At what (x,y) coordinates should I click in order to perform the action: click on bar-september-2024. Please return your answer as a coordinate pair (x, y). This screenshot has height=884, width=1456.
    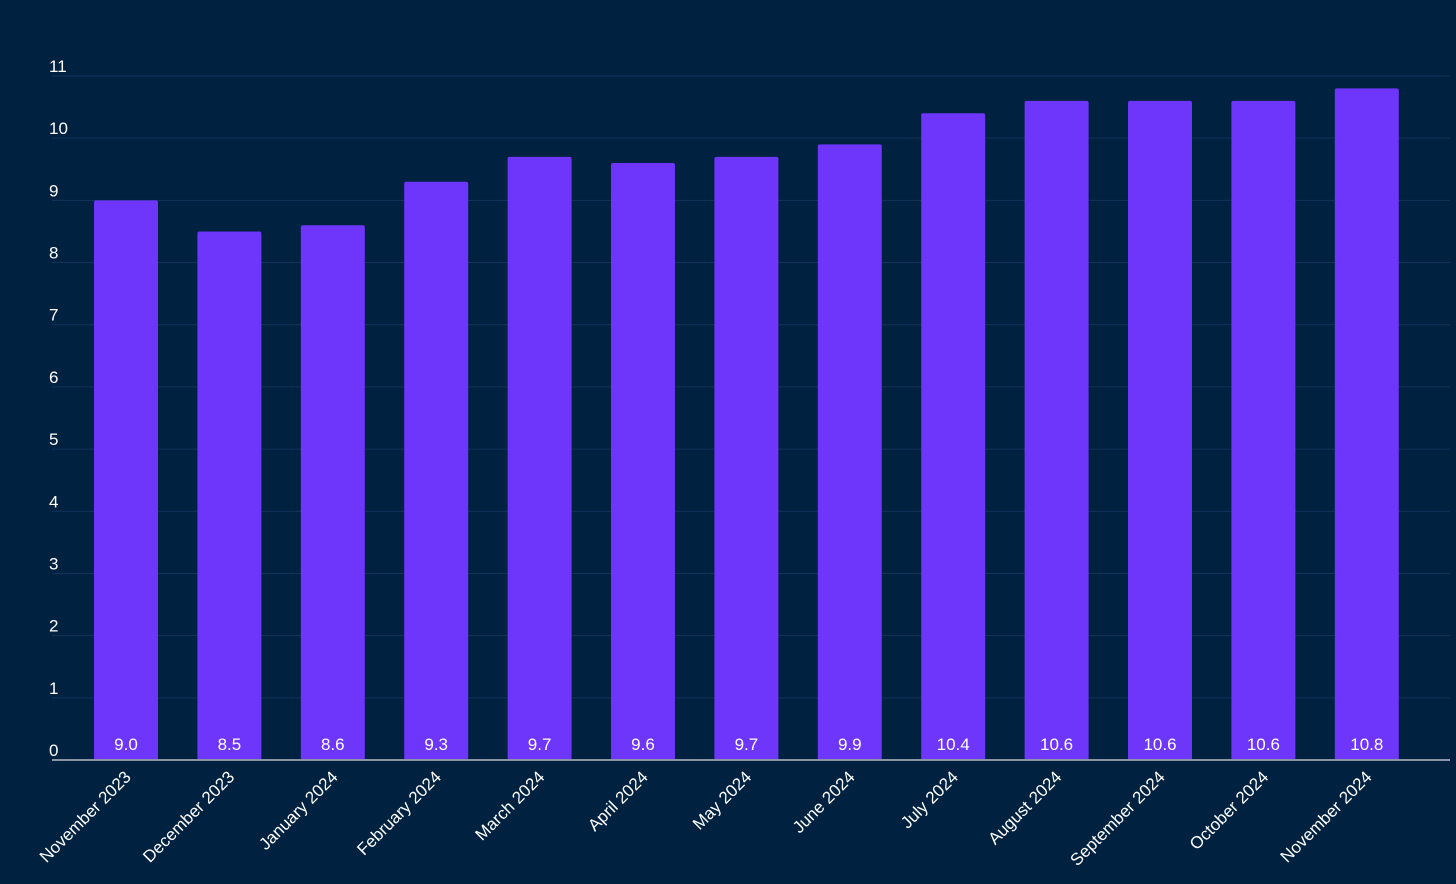
    Looking at the image, I should click on (1160, 430).